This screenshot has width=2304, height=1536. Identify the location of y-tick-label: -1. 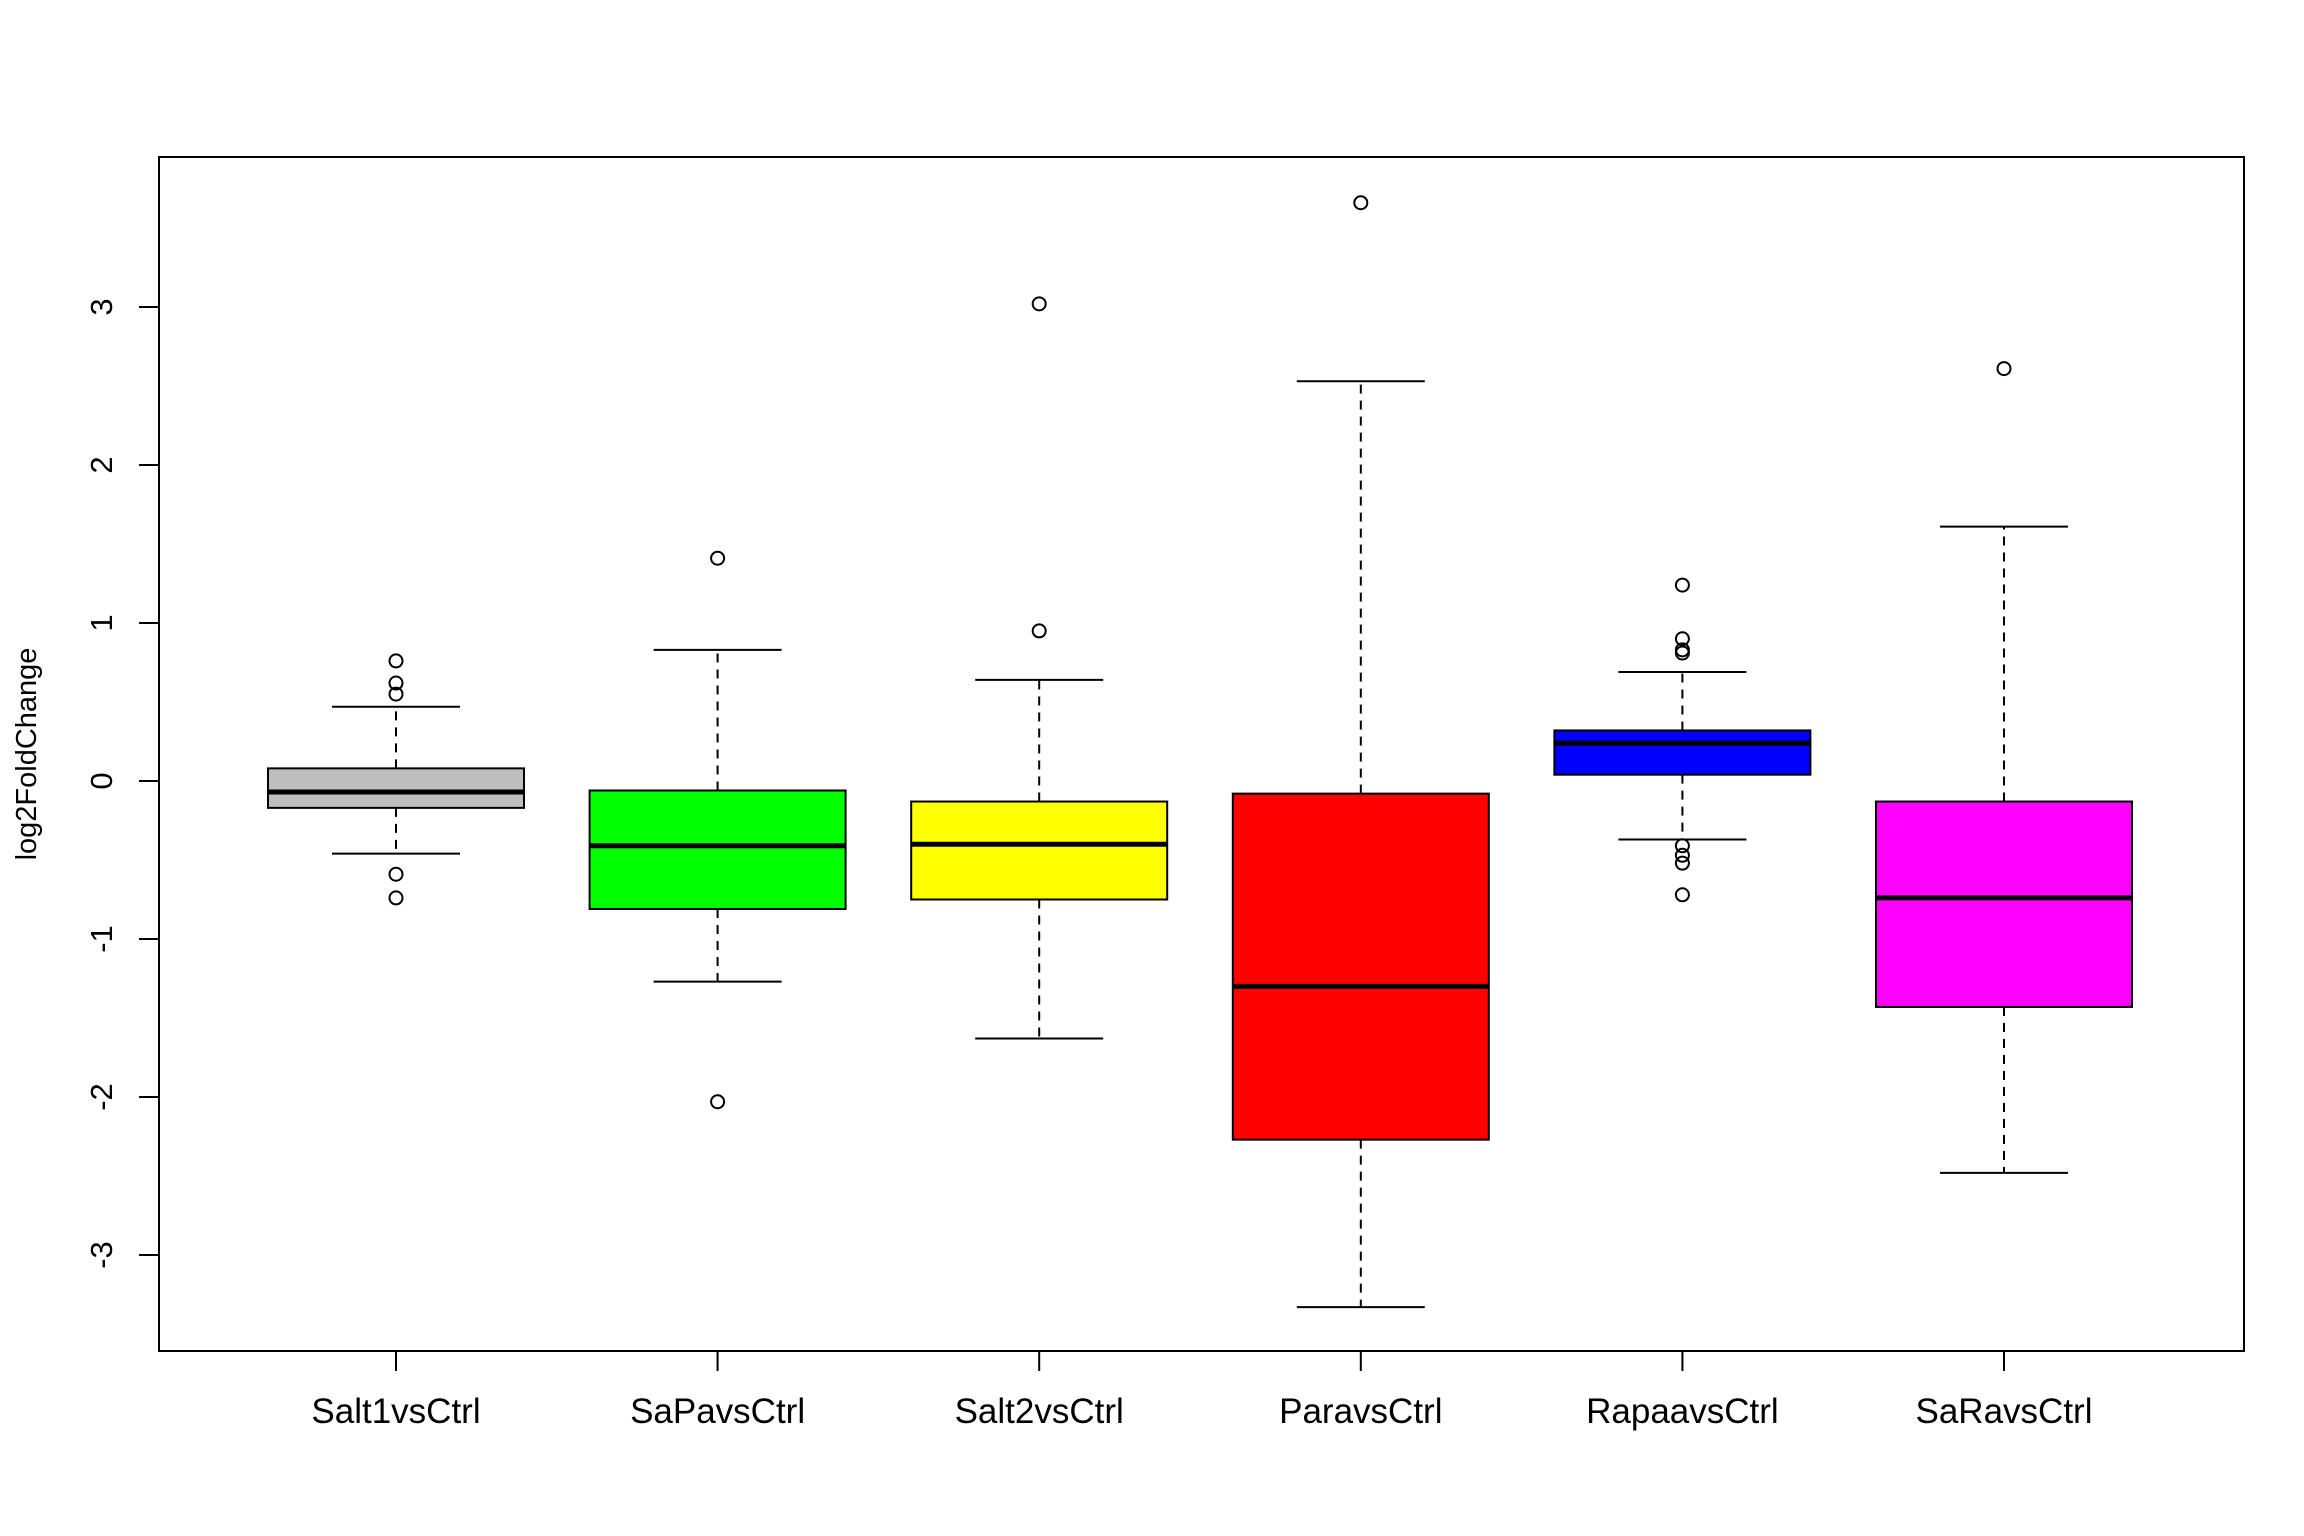
(101, 939).